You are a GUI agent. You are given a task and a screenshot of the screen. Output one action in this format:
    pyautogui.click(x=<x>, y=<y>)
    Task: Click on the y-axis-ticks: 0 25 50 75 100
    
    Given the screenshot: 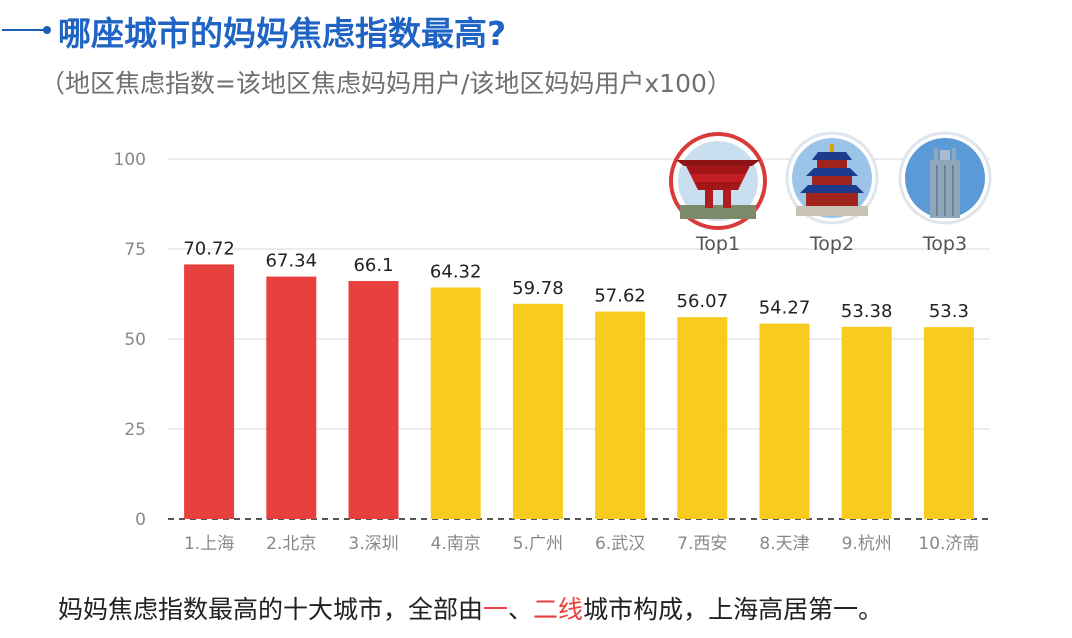 What is the action you would take?
    pyautogui.click(x=130, y=340)
    